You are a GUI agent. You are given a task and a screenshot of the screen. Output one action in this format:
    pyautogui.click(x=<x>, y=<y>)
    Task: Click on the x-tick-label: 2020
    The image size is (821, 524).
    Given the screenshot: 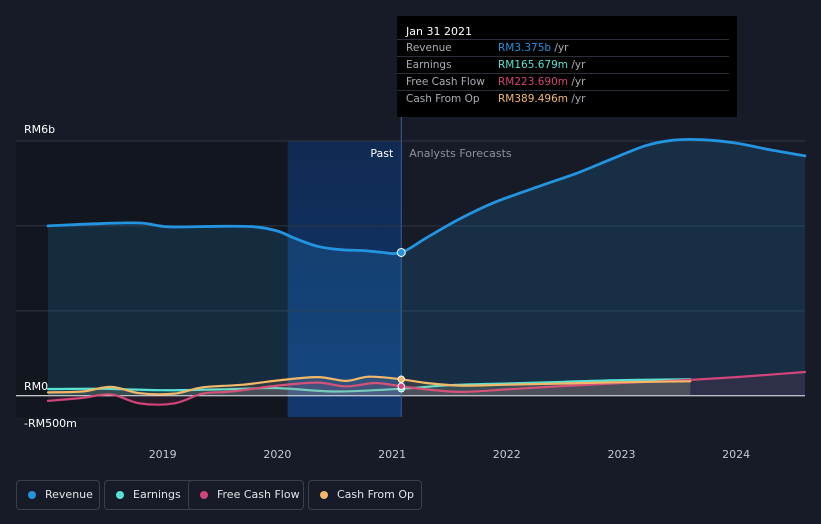 What is the action you would take?
    pyautogui.click(x=277, y=454)
    